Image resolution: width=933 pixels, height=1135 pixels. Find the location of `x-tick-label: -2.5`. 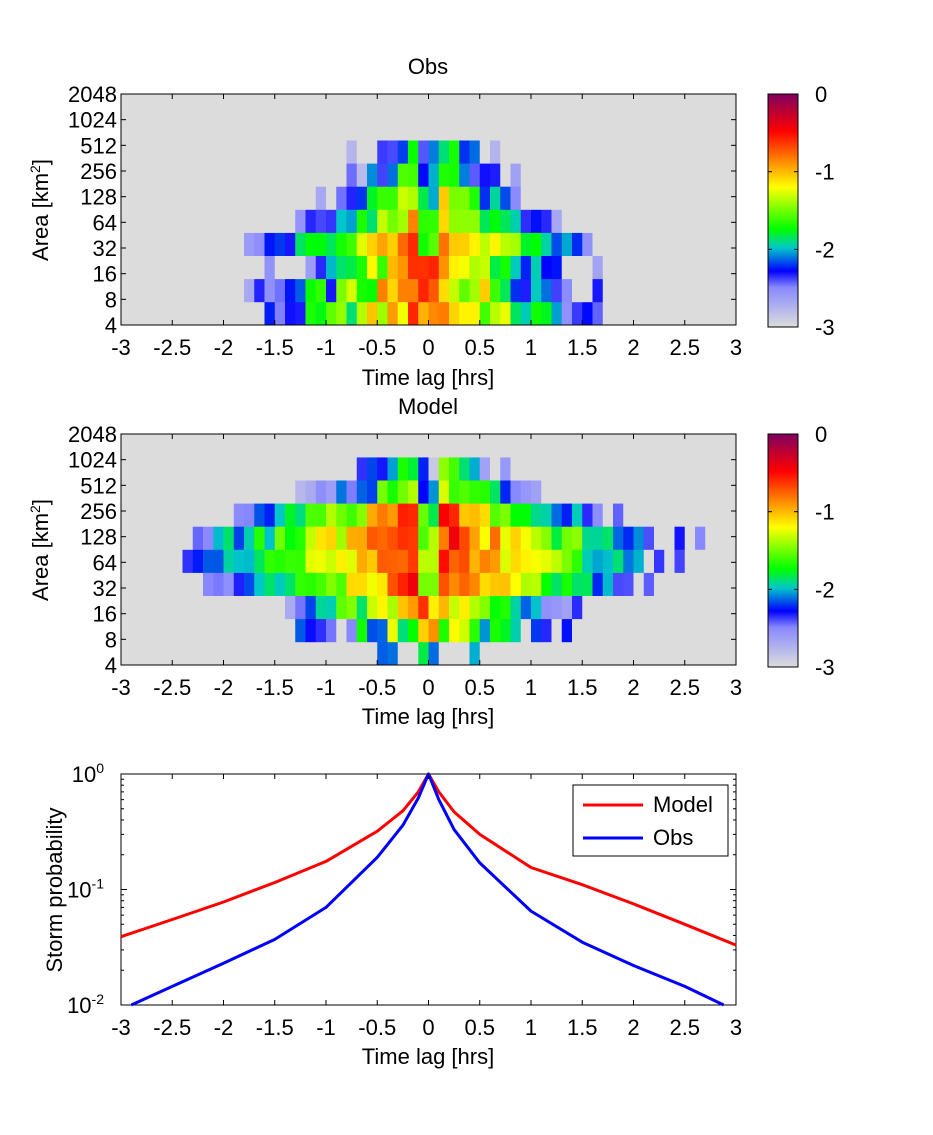

x-tick-label: -2.5 is located at coordinates (172, 347).